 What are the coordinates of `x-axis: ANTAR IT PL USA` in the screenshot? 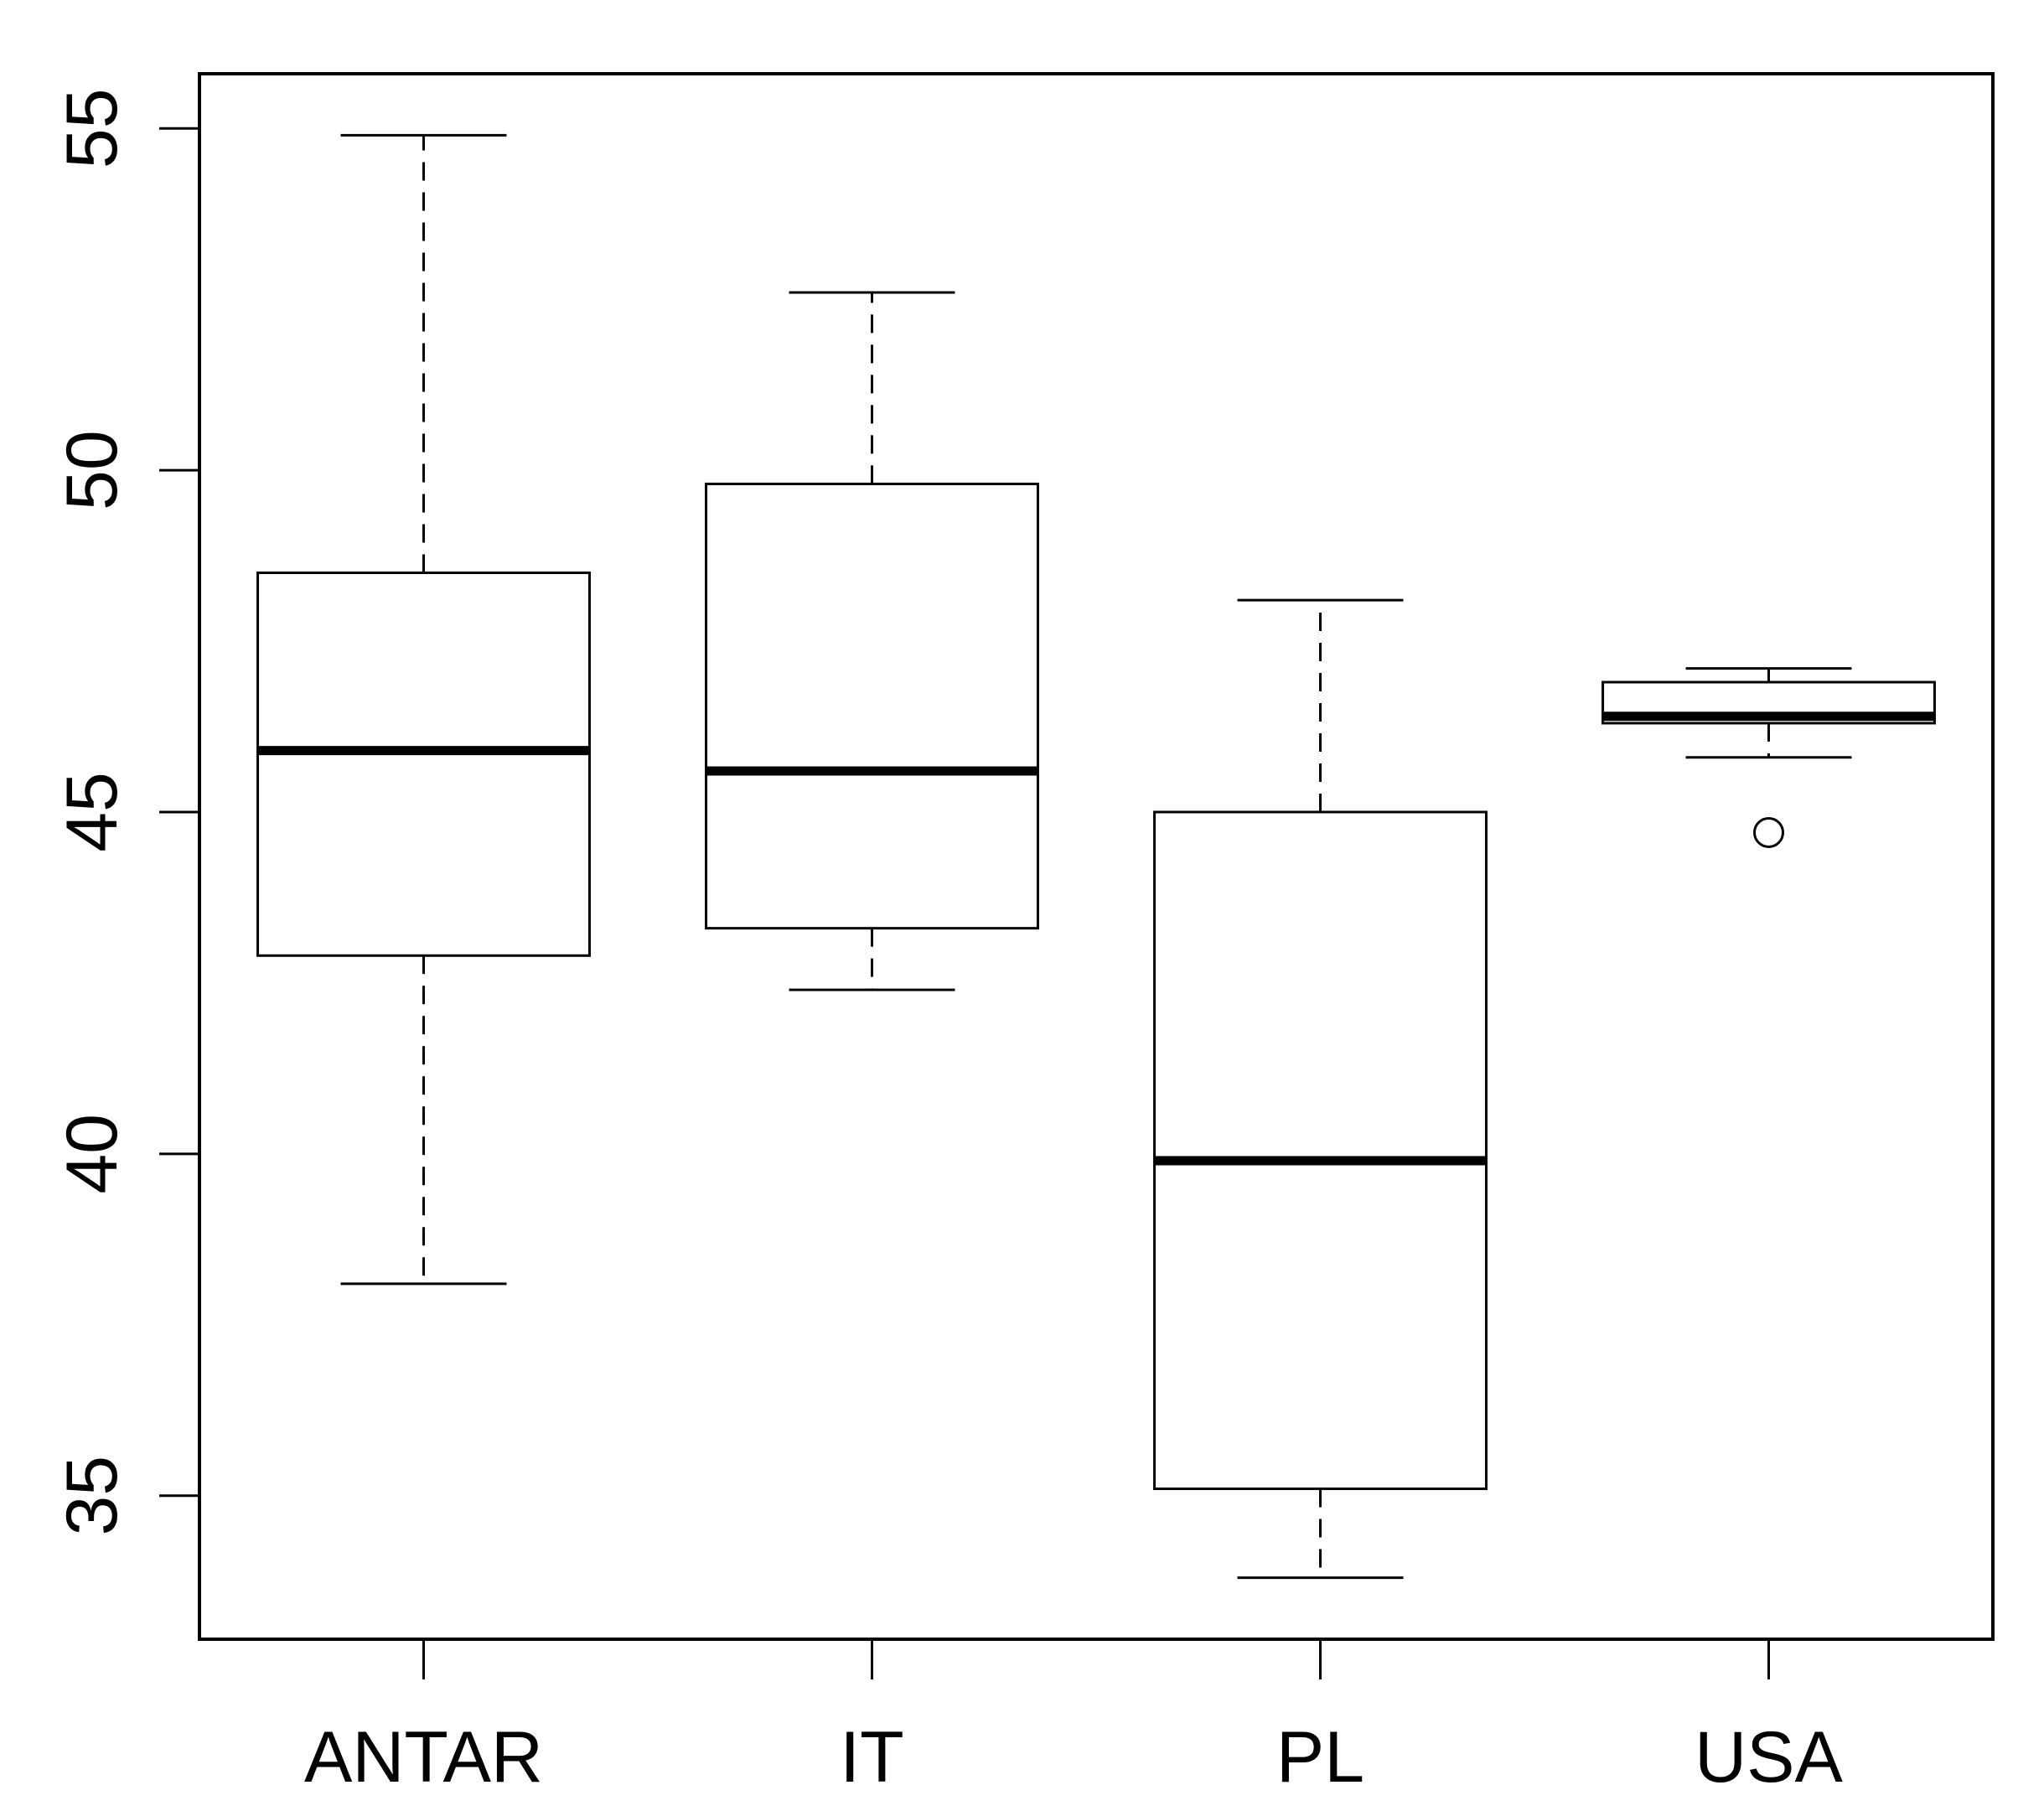 It's located at (1074, 1718).